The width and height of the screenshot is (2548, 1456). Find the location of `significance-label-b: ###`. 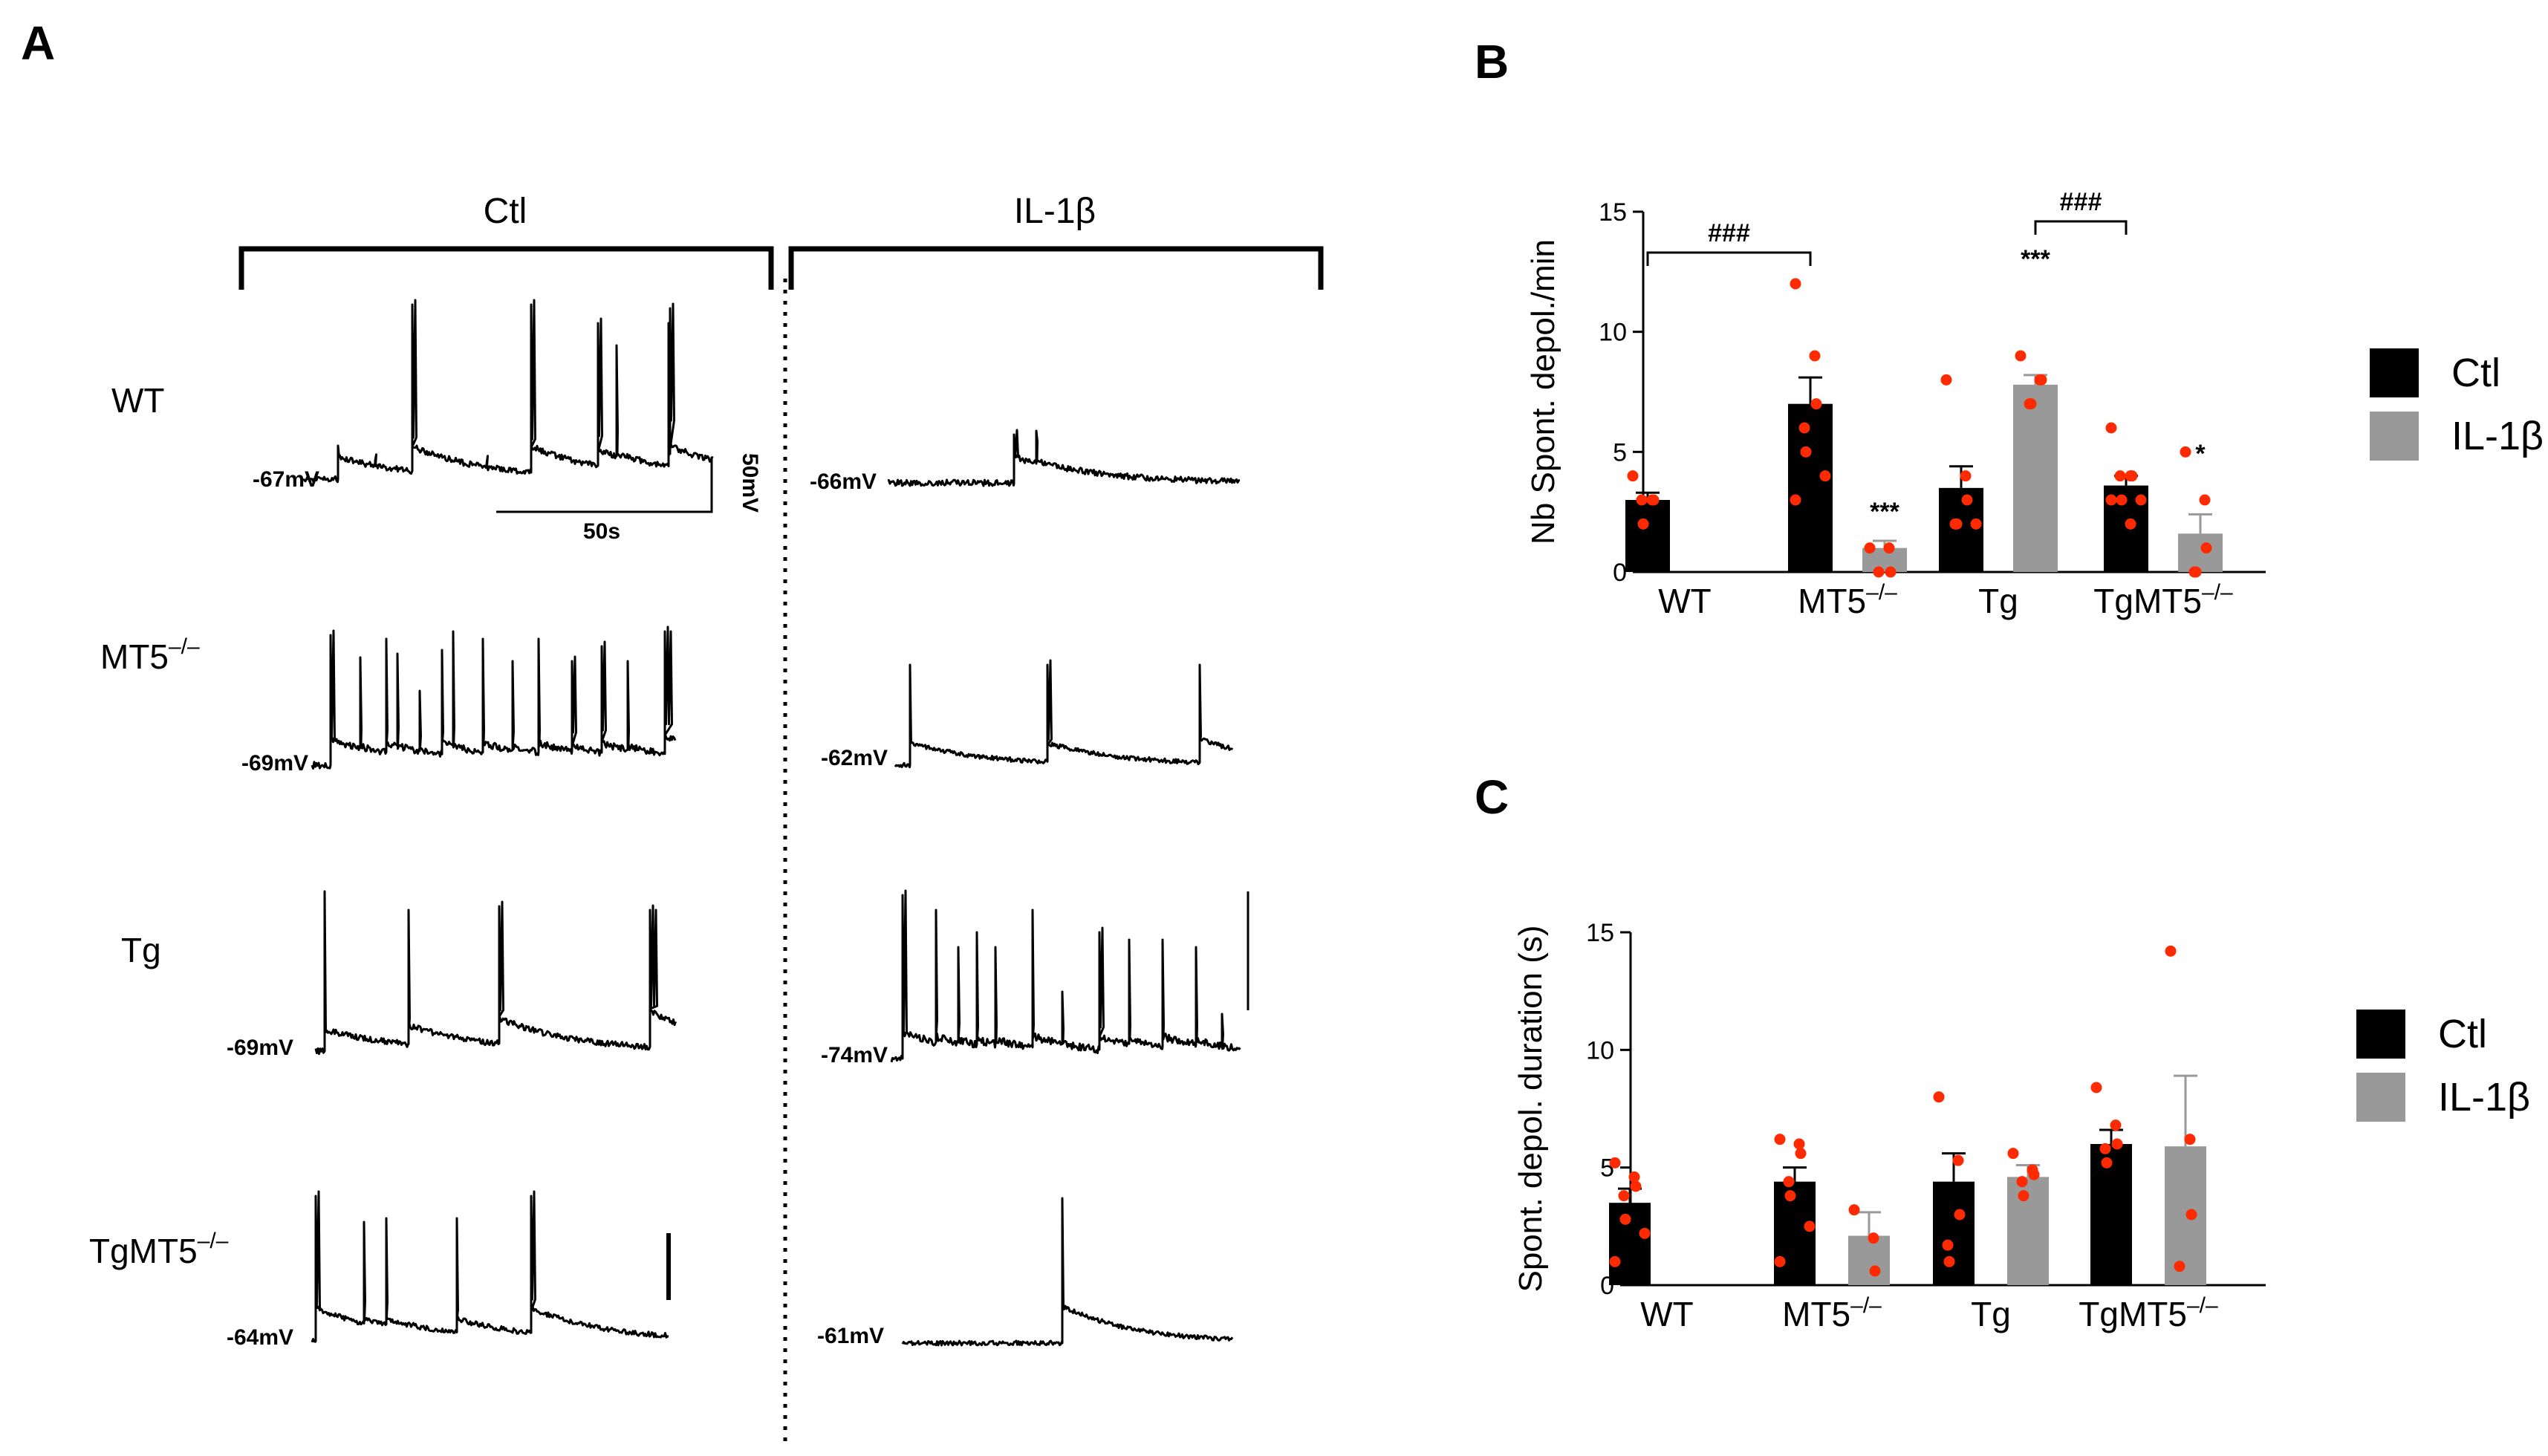

significance-label-b: ### is located at coordinates (1729, 233).